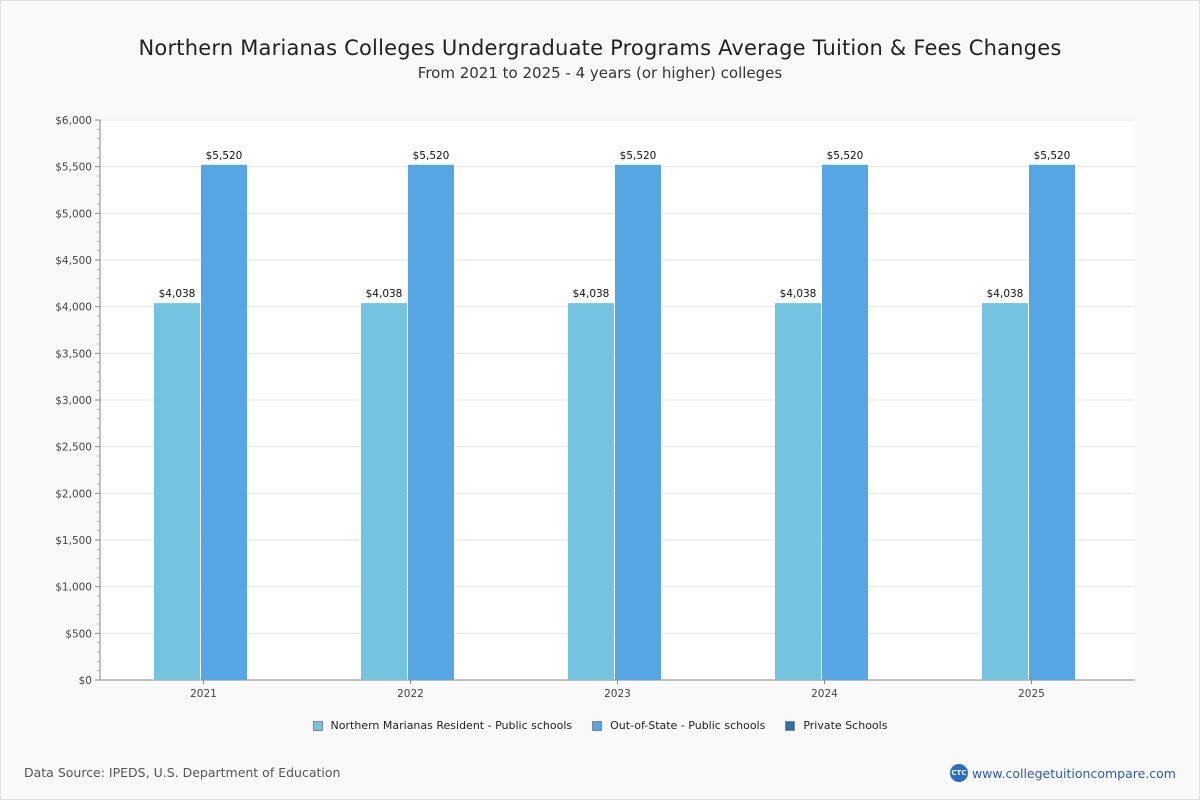 Image resolution: width=1200 pixels, height=800 pixels. What do you see at coordinates (1031, 694) in the screenshot?
I see `x-tick-label: 2025` at bounding box center [1031, 694].